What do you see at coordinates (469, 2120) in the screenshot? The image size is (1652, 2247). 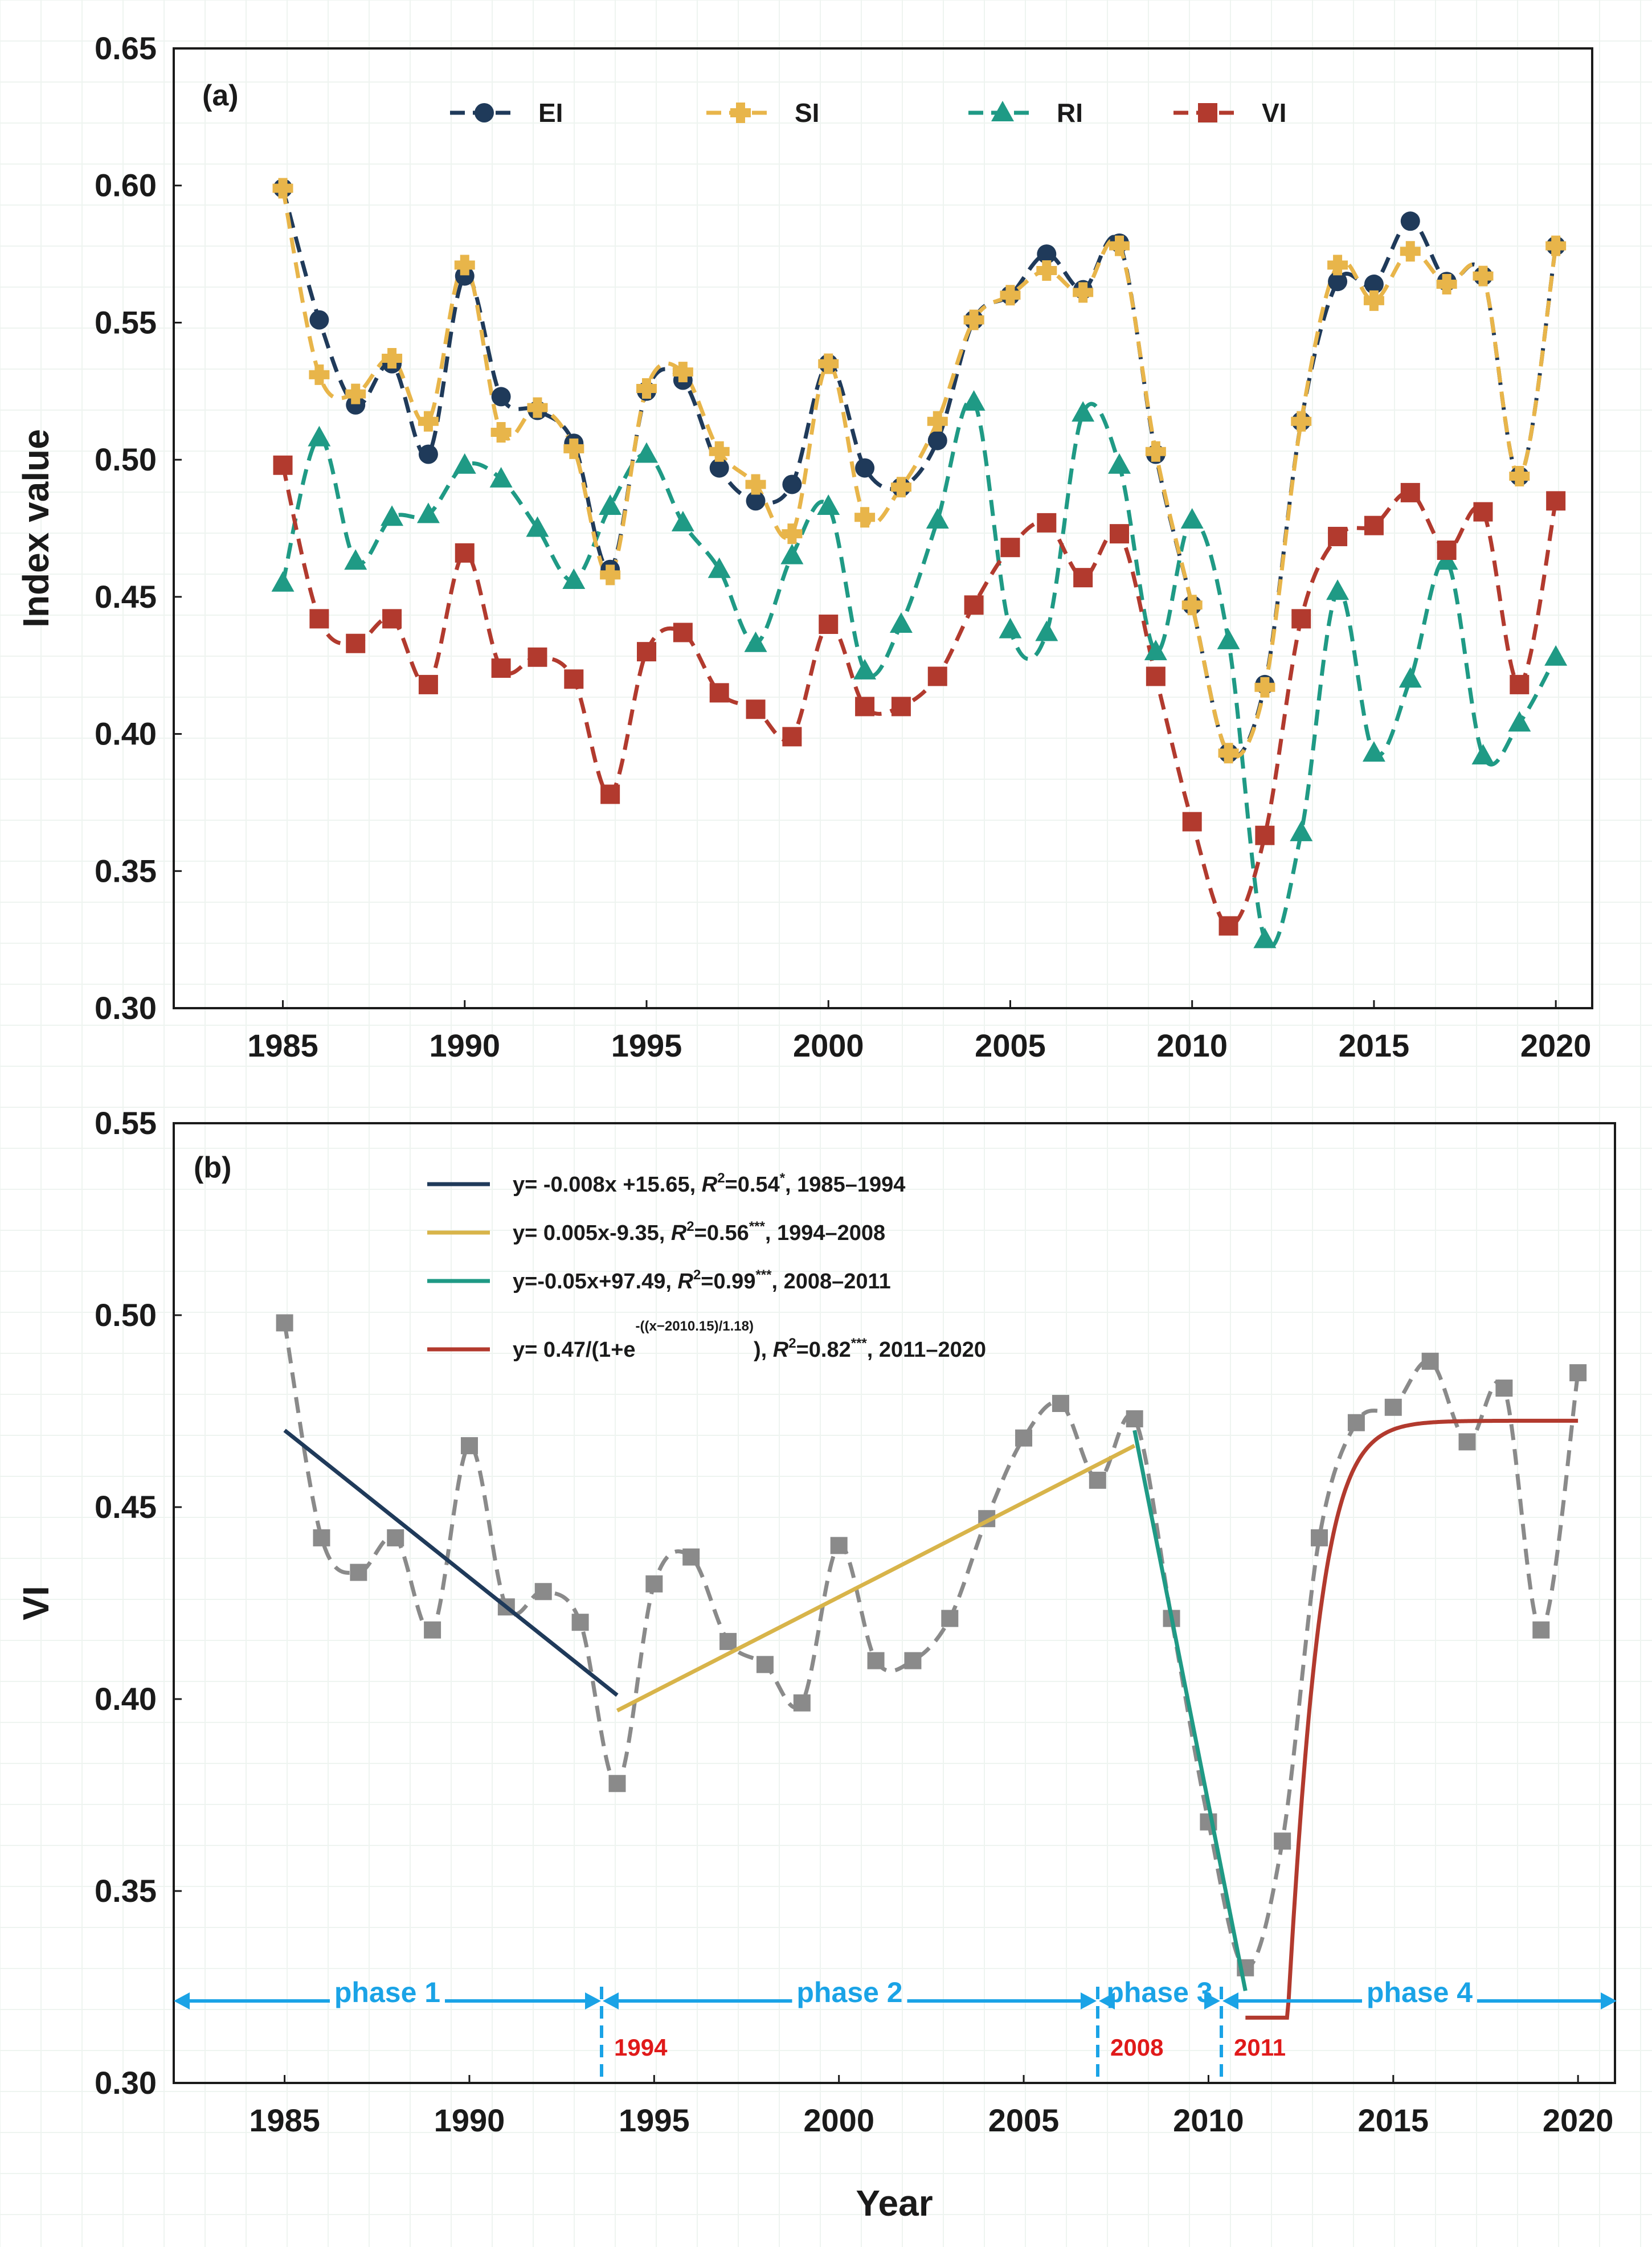 I see `x-tick-label: 1990` at bounding box center [469, 2120].